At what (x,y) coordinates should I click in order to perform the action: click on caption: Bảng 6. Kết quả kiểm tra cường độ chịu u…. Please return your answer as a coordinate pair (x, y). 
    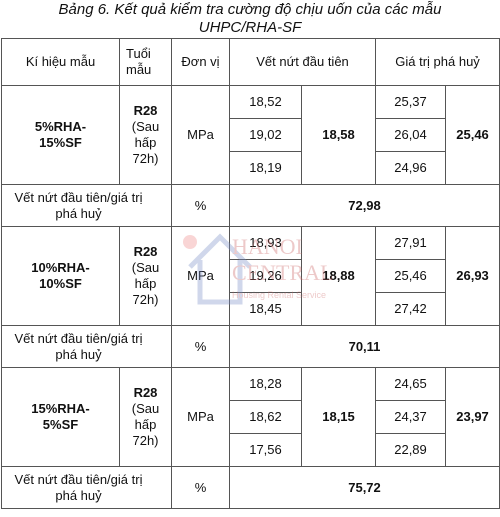
    Looking at the image, I should click on (250, 19).